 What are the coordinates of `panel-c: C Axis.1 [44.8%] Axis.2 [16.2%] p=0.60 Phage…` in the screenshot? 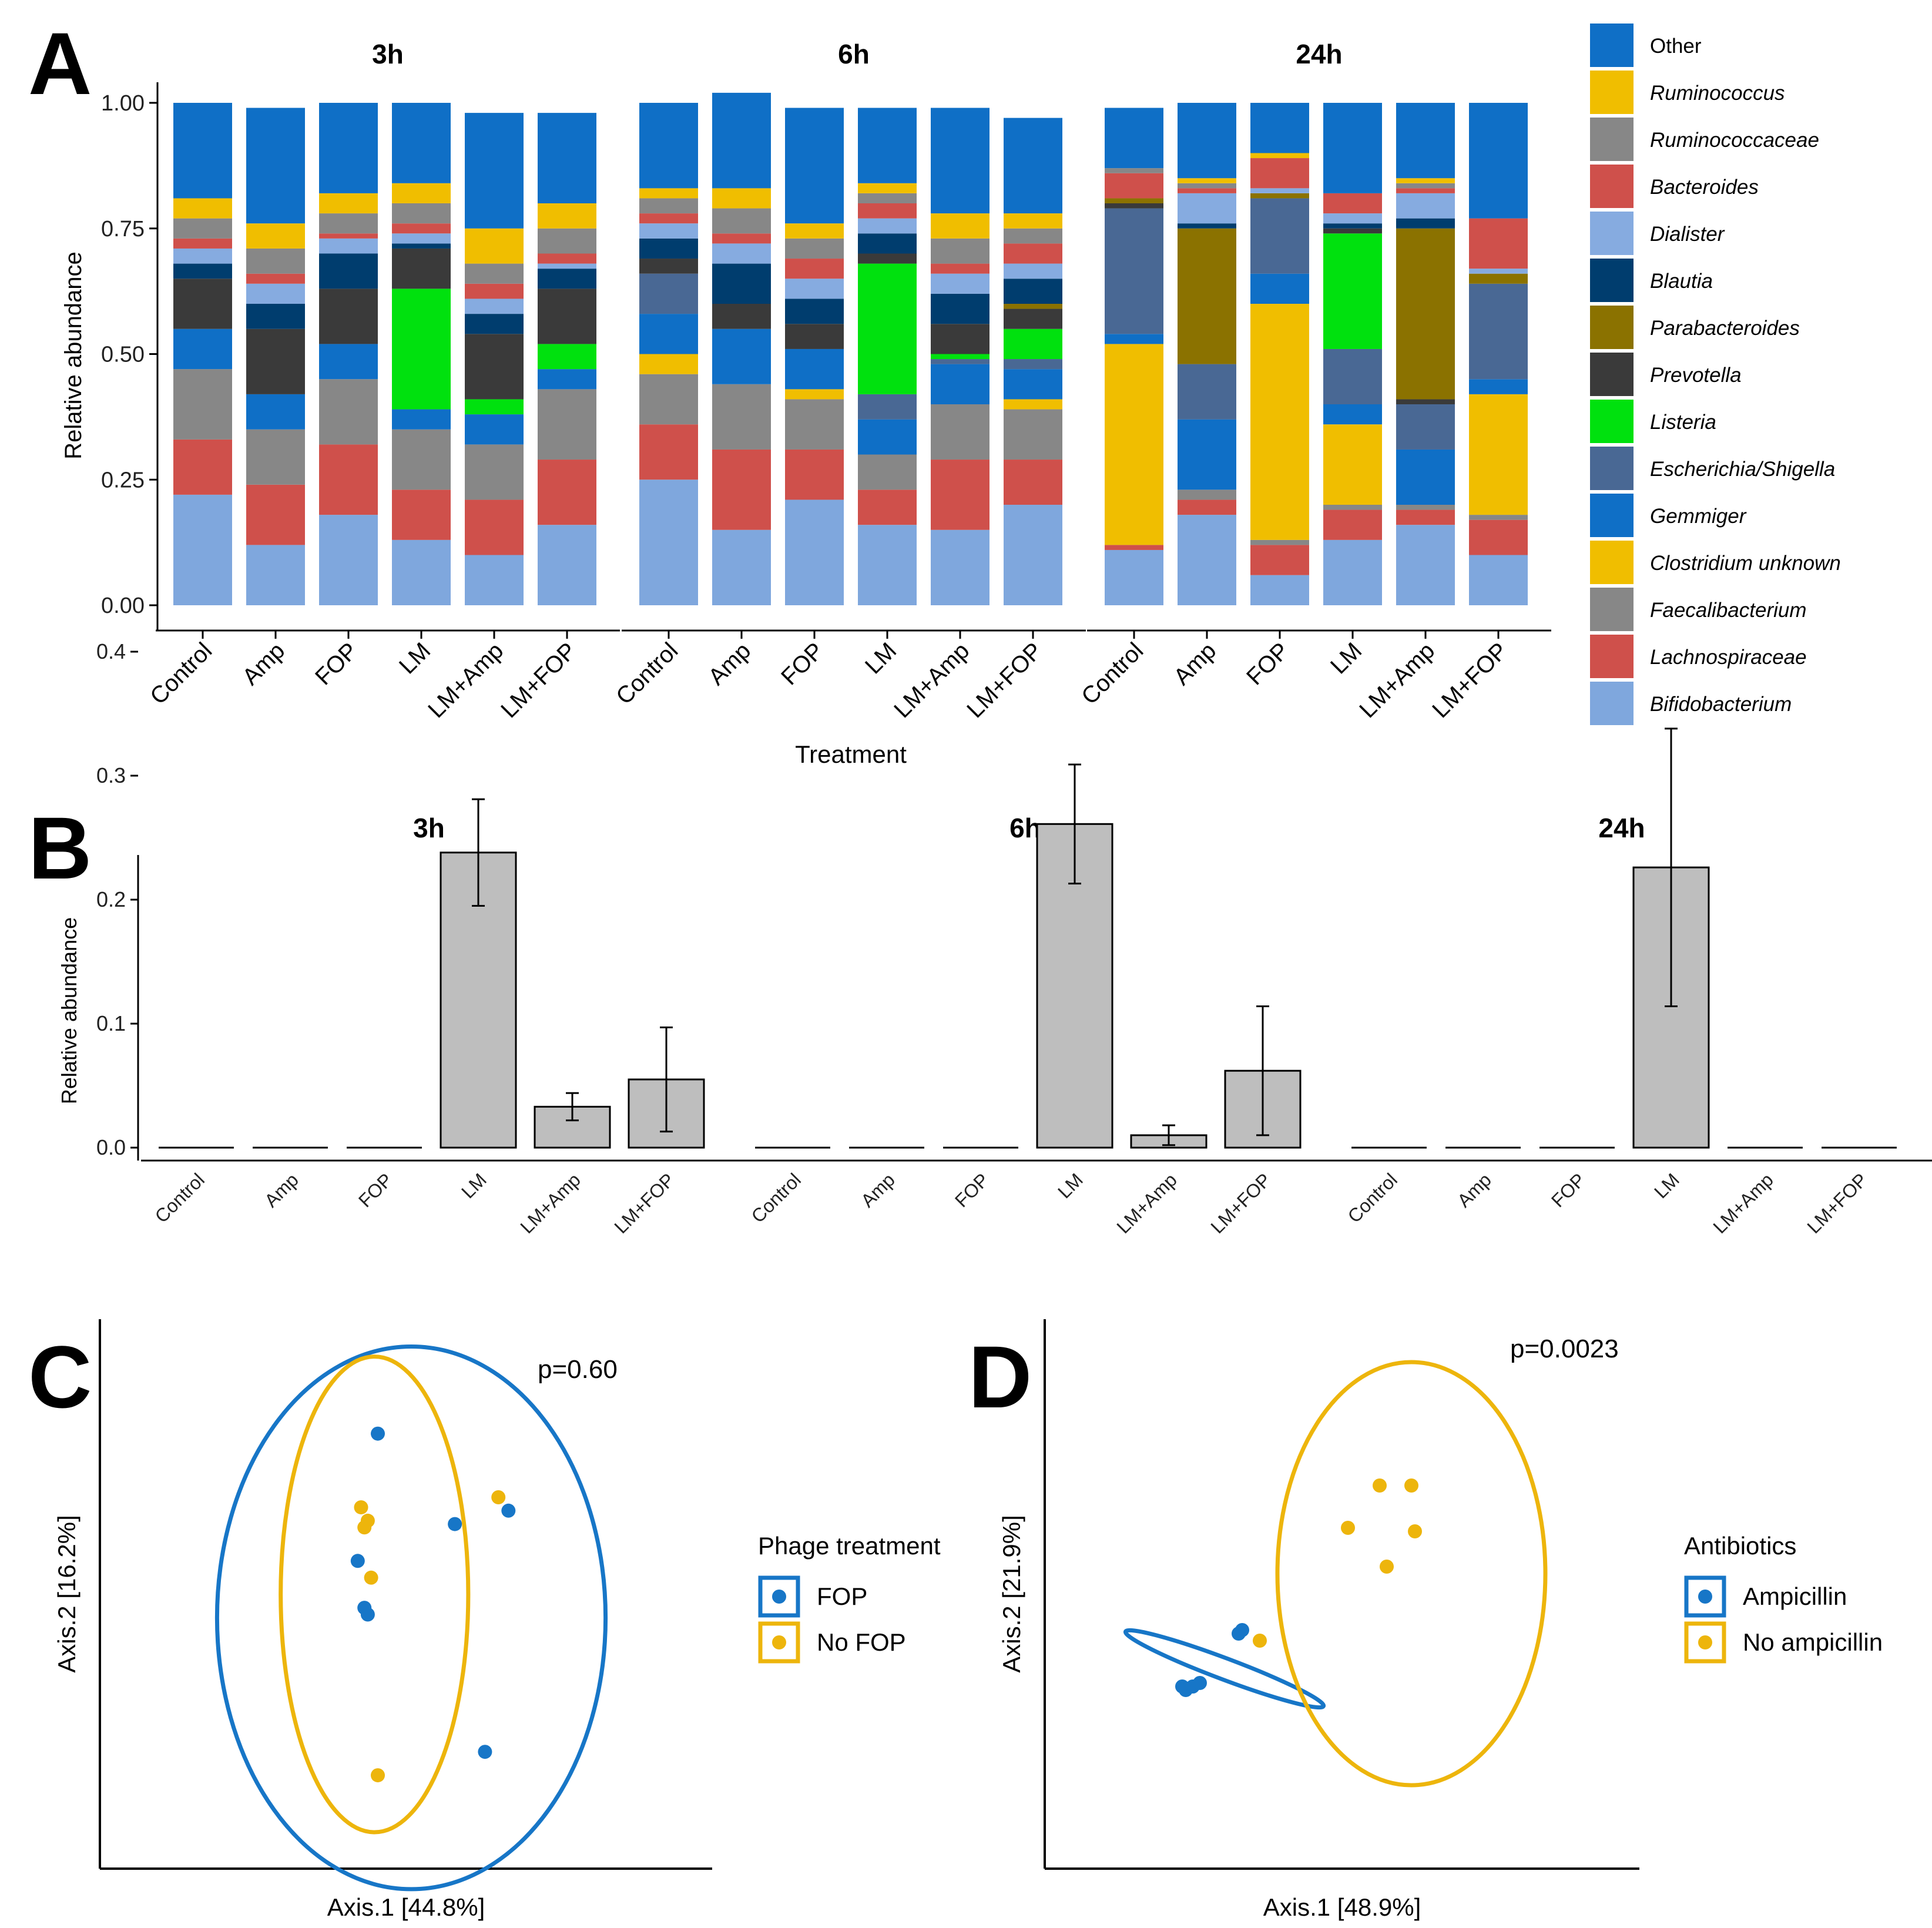 It's located at (485, 1620).